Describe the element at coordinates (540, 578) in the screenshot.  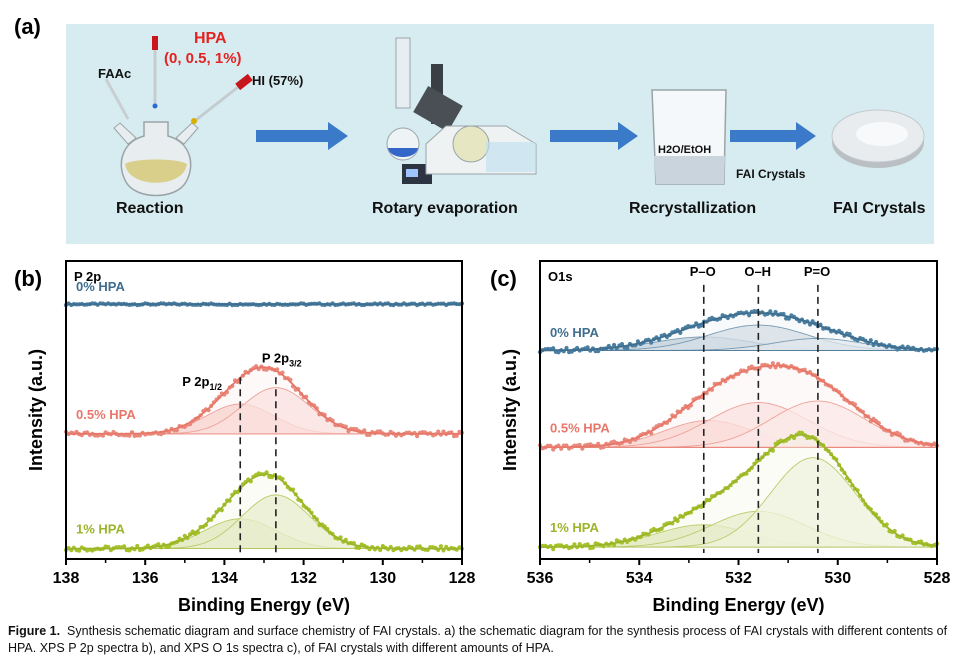
I see `x-tick-label: 536` at that location.